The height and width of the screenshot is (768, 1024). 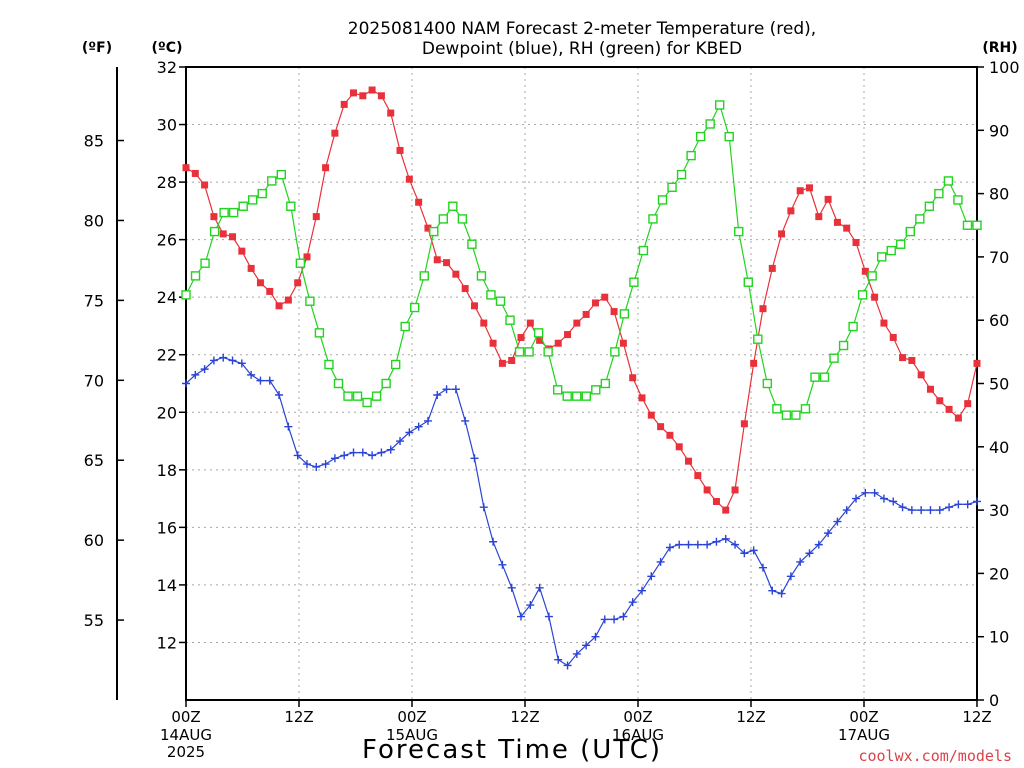 What do you see at coordinates (1004, 67) in the screenshot?
I see `rh-tick-label: 100` at bounding box center [1004, 67].